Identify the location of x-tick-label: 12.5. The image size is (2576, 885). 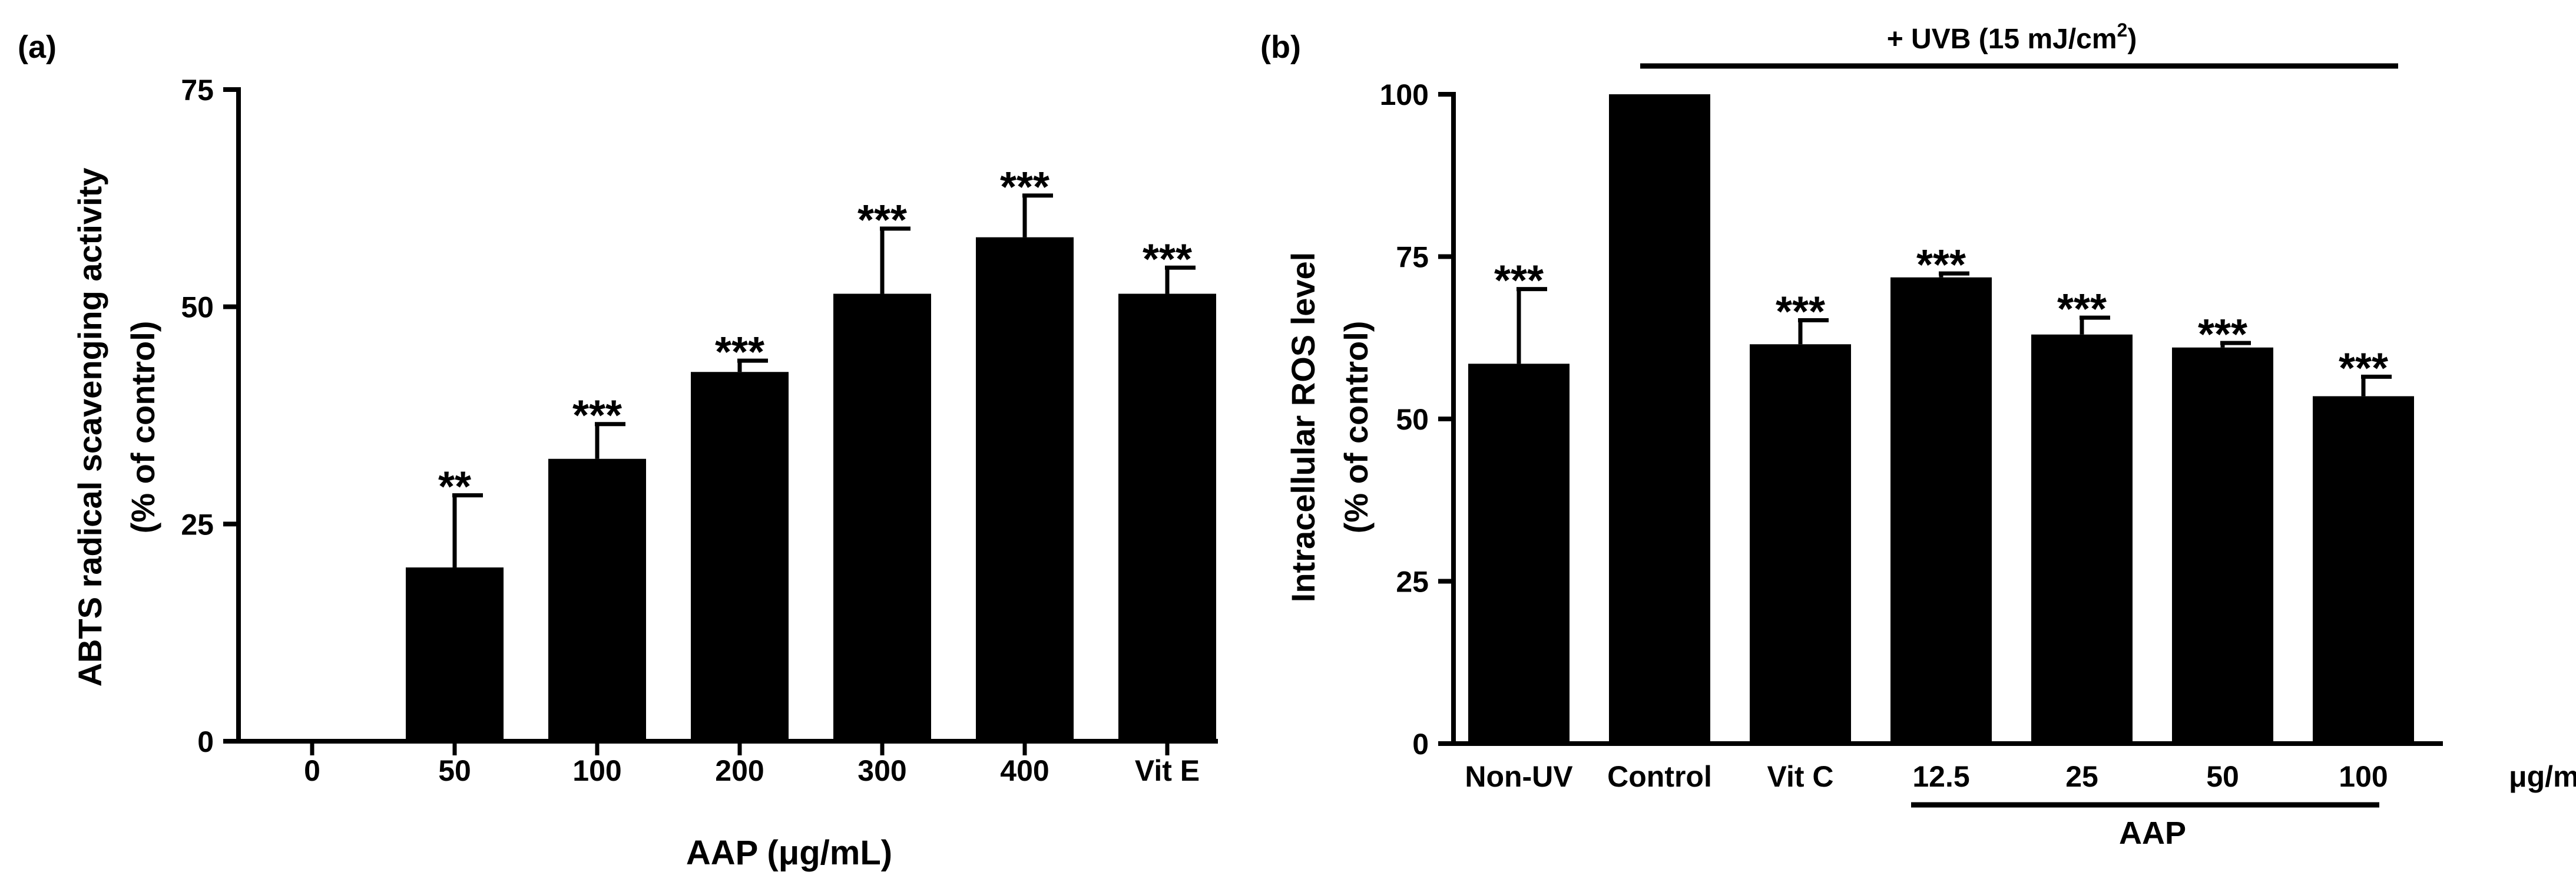
(1940, 776).